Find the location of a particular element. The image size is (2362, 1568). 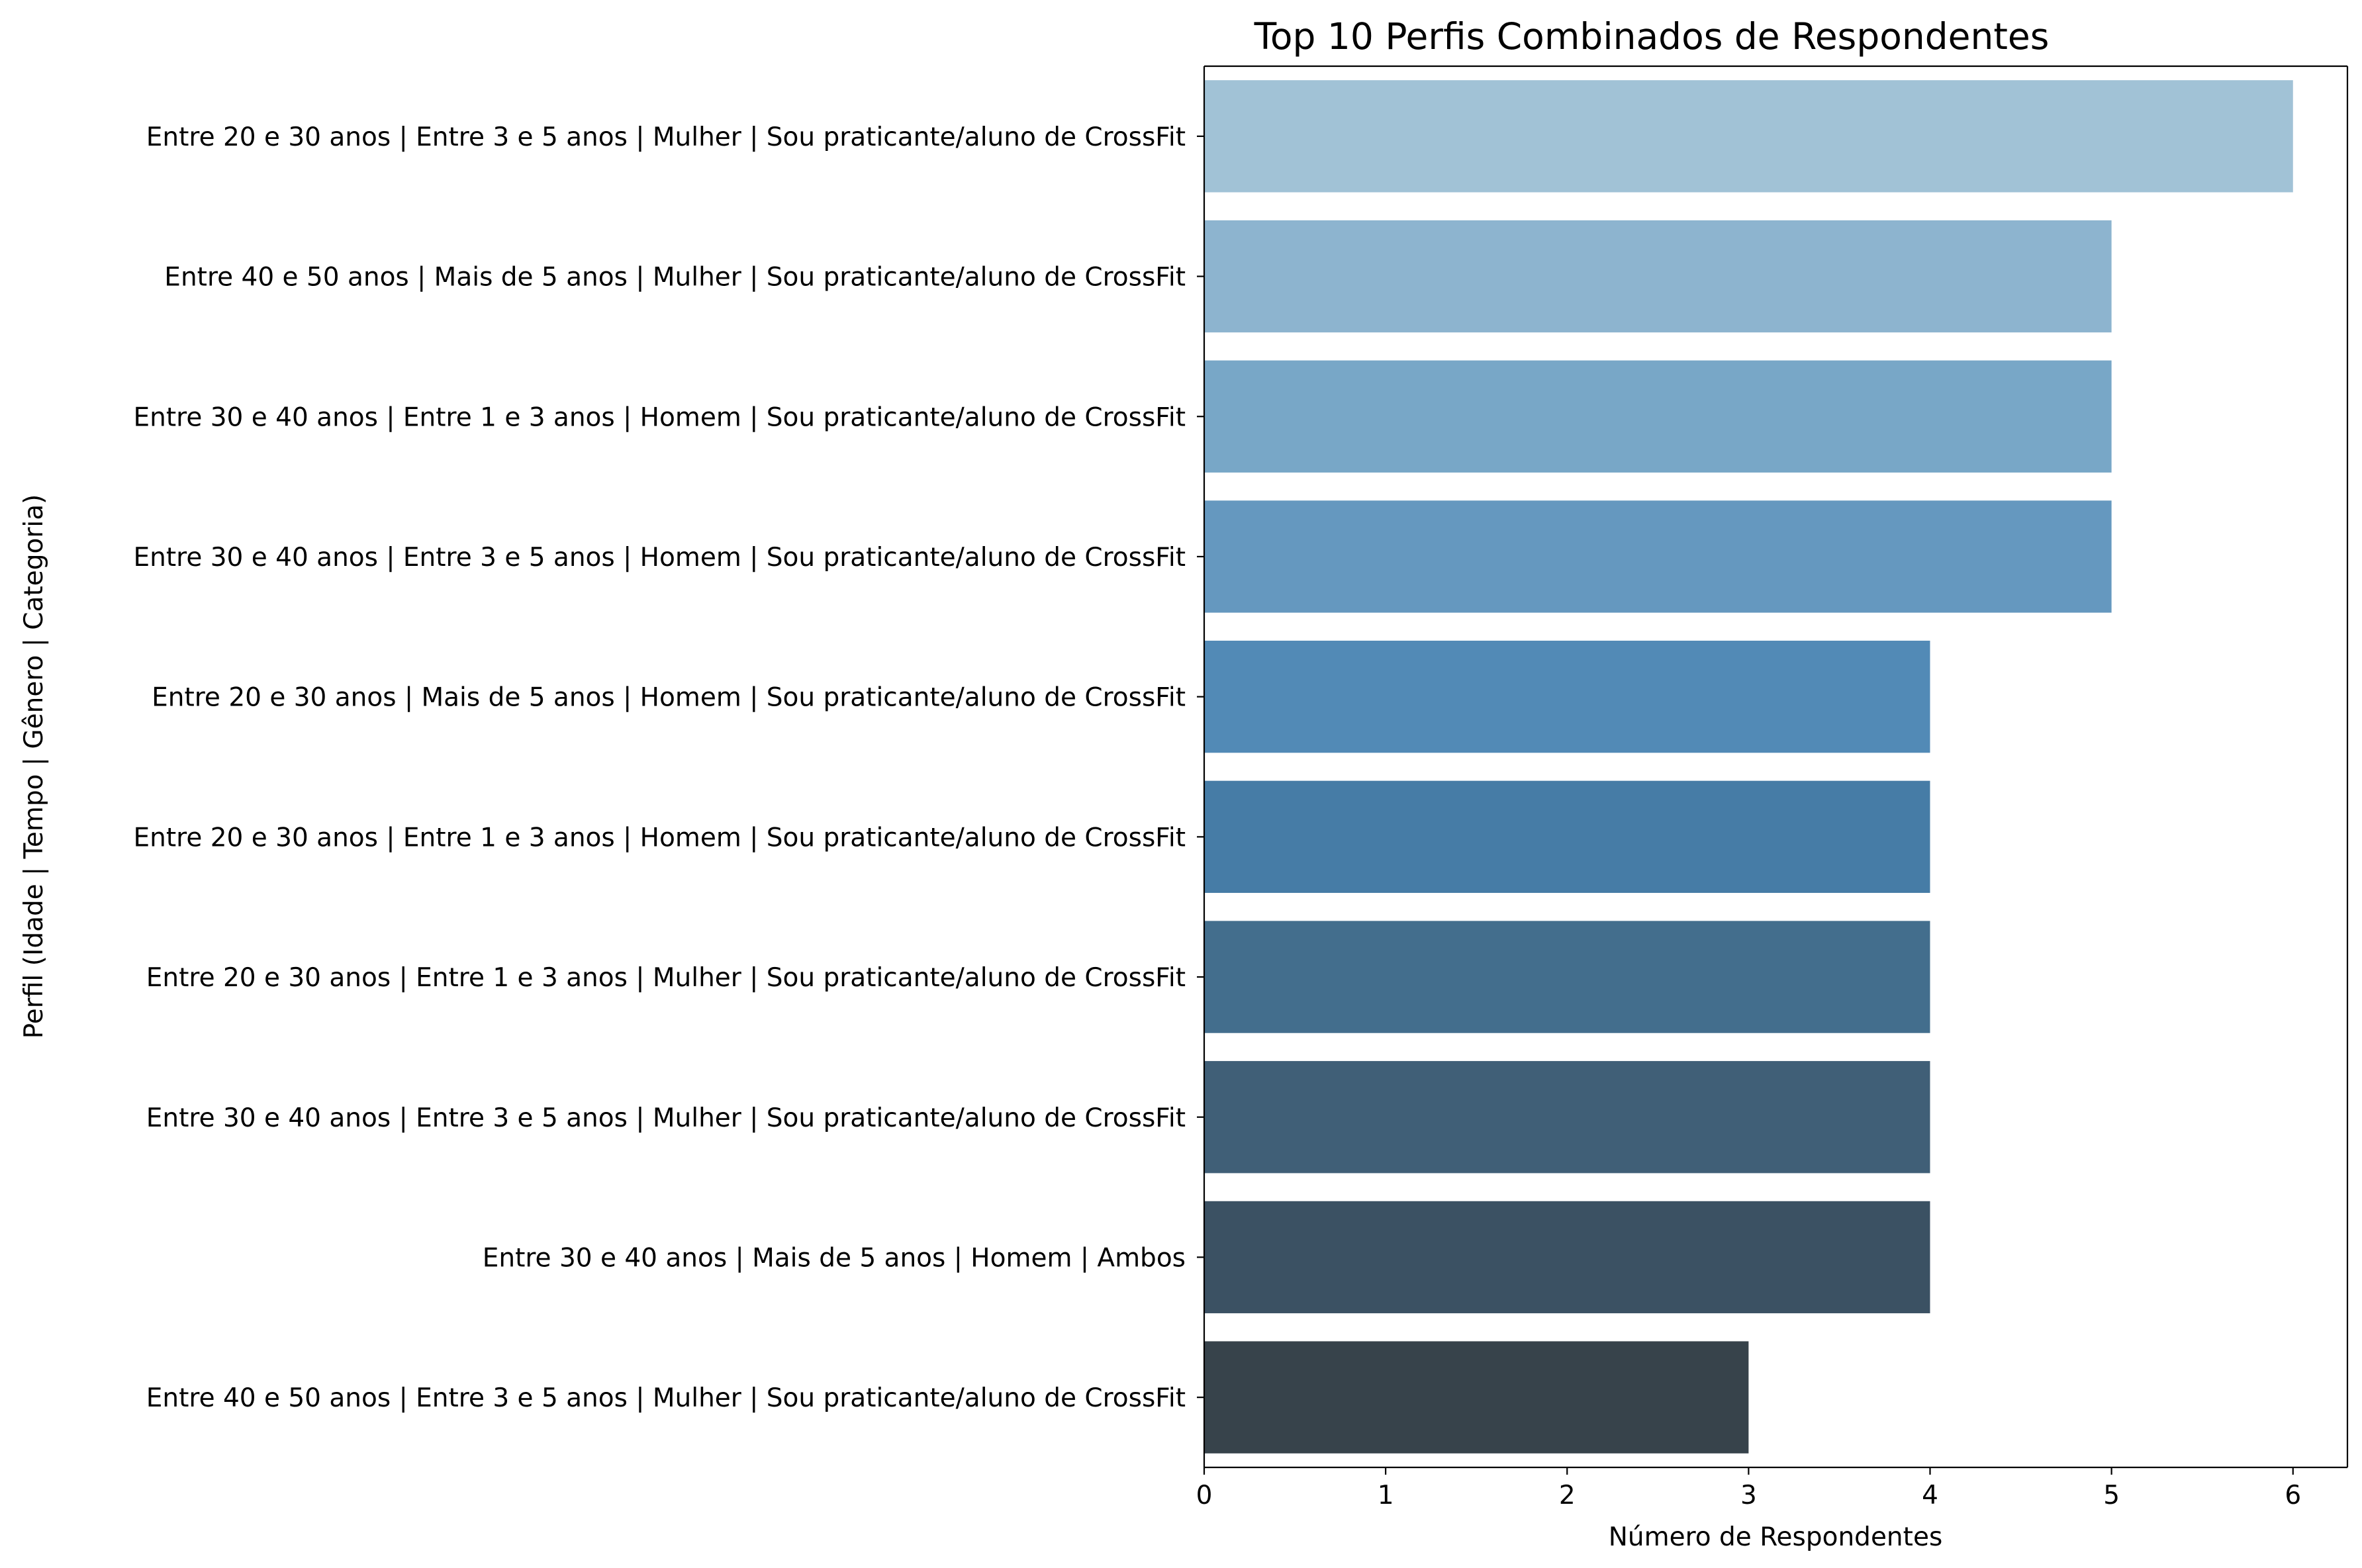

x-tick-label: 4 is located at coordinates (1930, 1495).